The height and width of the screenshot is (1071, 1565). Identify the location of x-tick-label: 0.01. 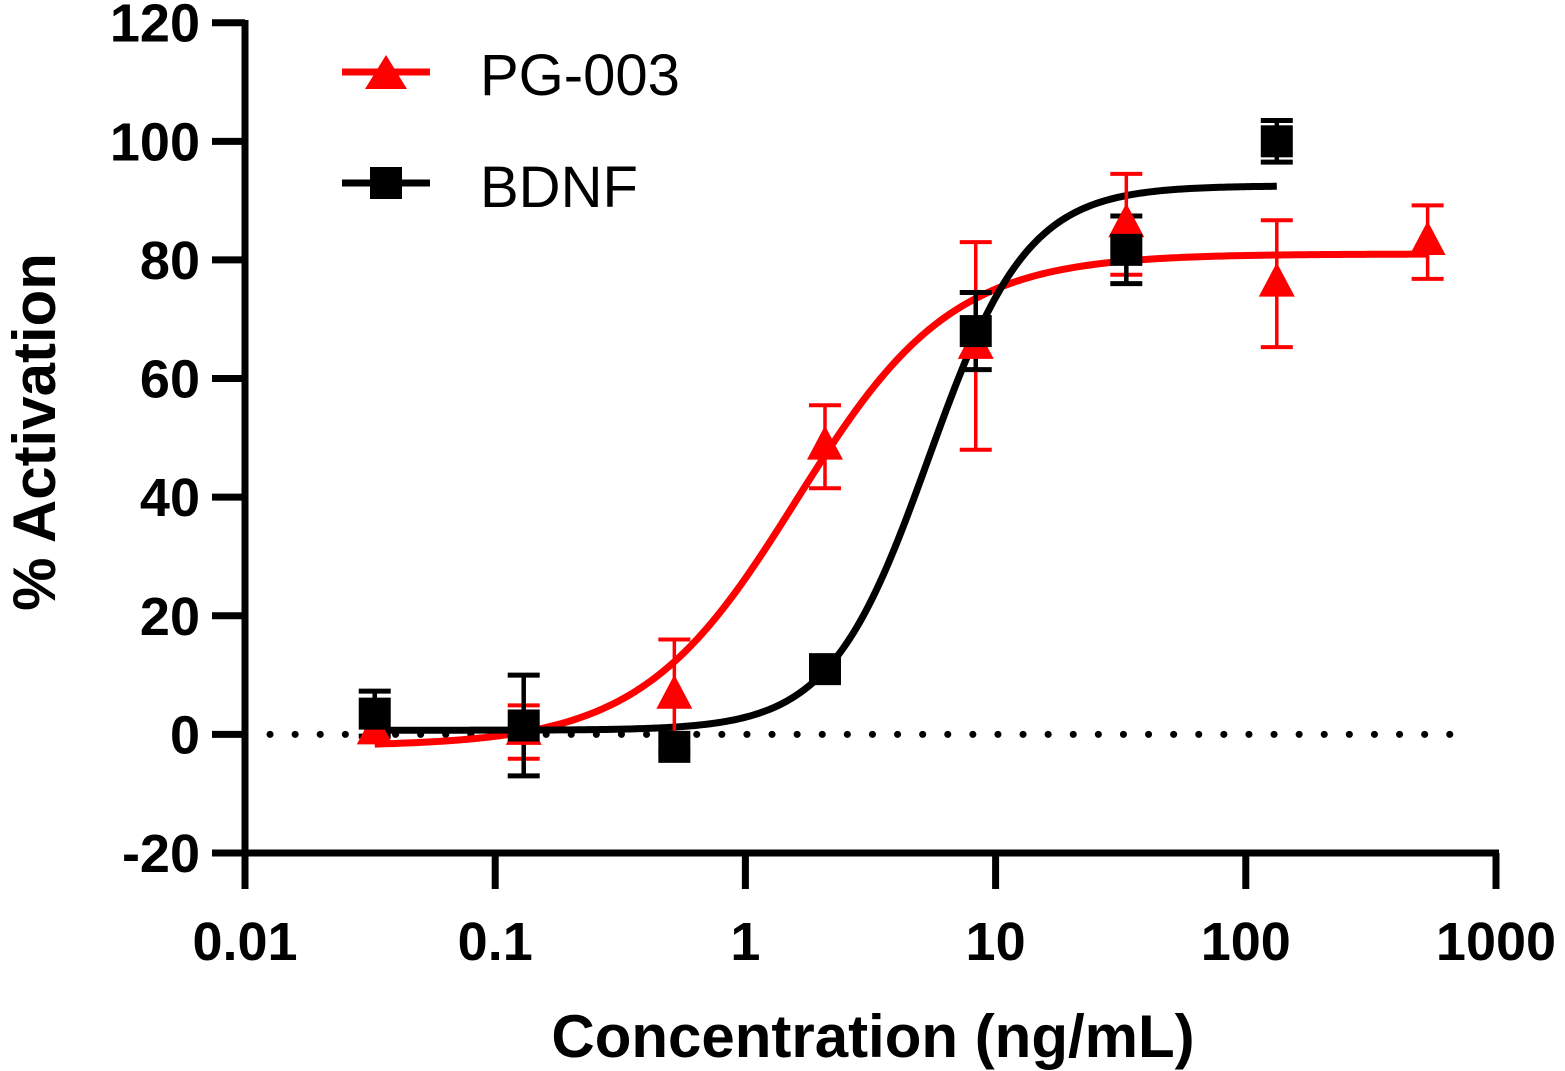
(244, 942).